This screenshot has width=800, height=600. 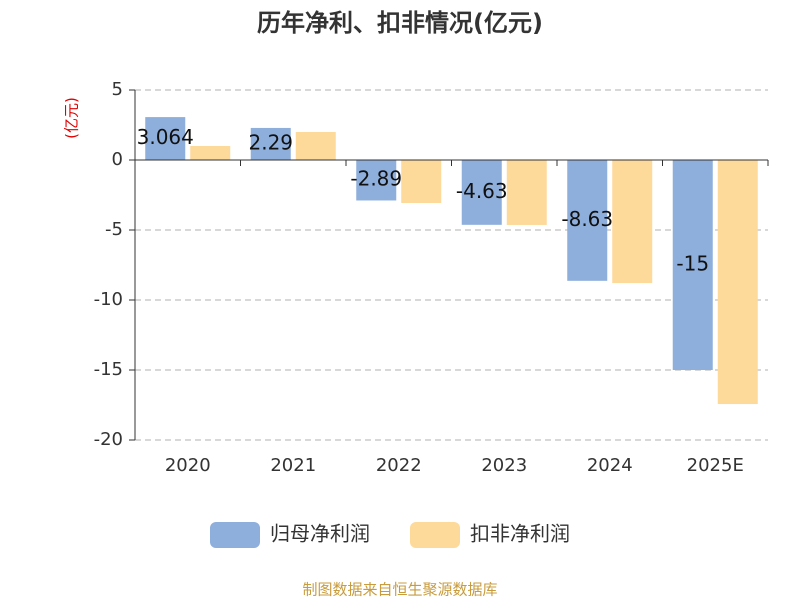 I want to click on data-label: 3.064, so click(x=165, y=137).